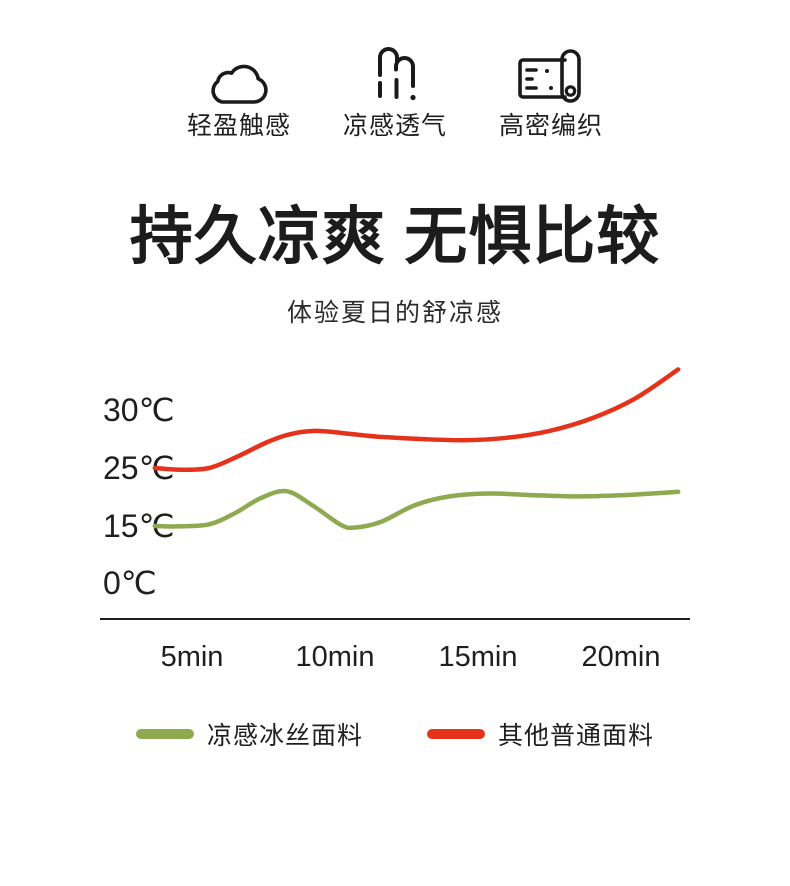 This screenshot has height=886, width=790. I want to click on x-tick-label: 15min, so click(478, 657).